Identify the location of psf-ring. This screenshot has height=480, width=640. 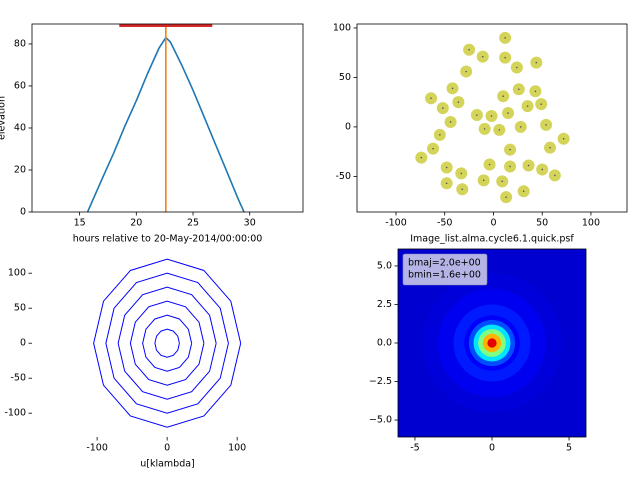
(492, 343).